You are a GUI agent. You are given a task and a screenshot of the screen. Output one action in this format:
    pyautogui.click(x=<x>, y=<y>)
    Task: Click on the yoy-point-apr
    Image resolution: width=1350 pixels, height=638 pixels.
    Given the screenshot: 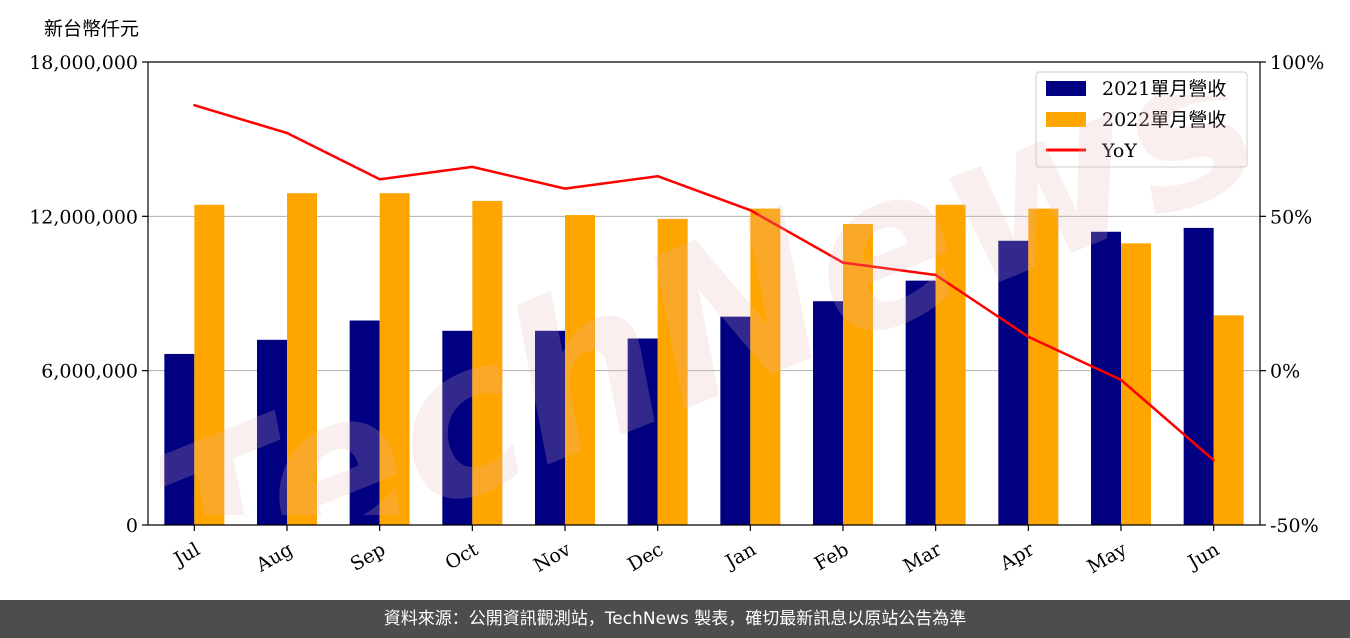 What is the action you would take?
    pyautogui.click(x=1028, y=336)
    